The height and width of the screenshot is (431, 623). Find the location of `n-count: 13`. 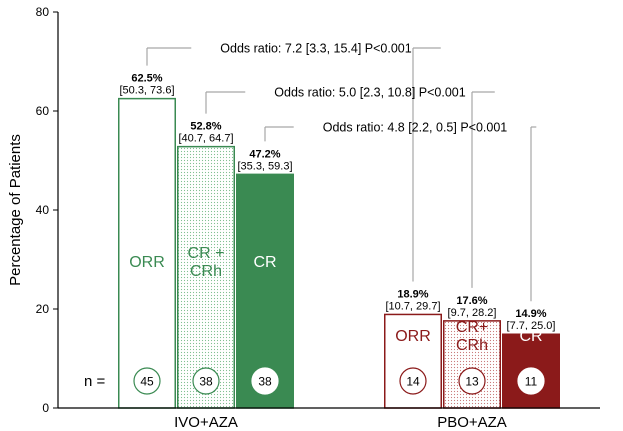

n-count: 13 is located at coordinates (472, 382).